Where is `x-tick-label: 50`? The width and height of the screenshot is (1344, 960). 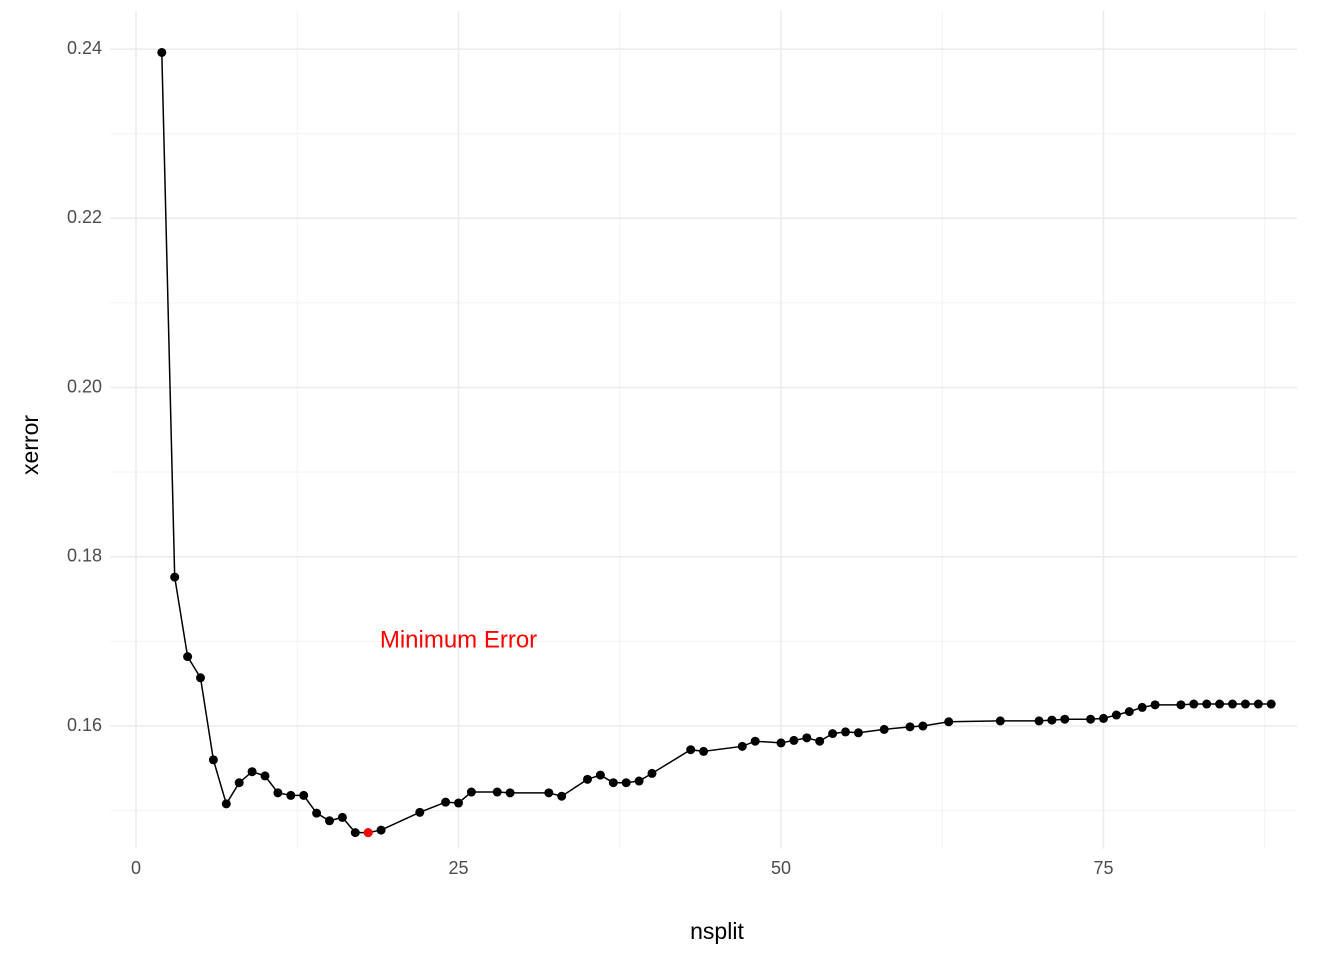 x-tick-label: 50 is located at coordinates (781, 868).